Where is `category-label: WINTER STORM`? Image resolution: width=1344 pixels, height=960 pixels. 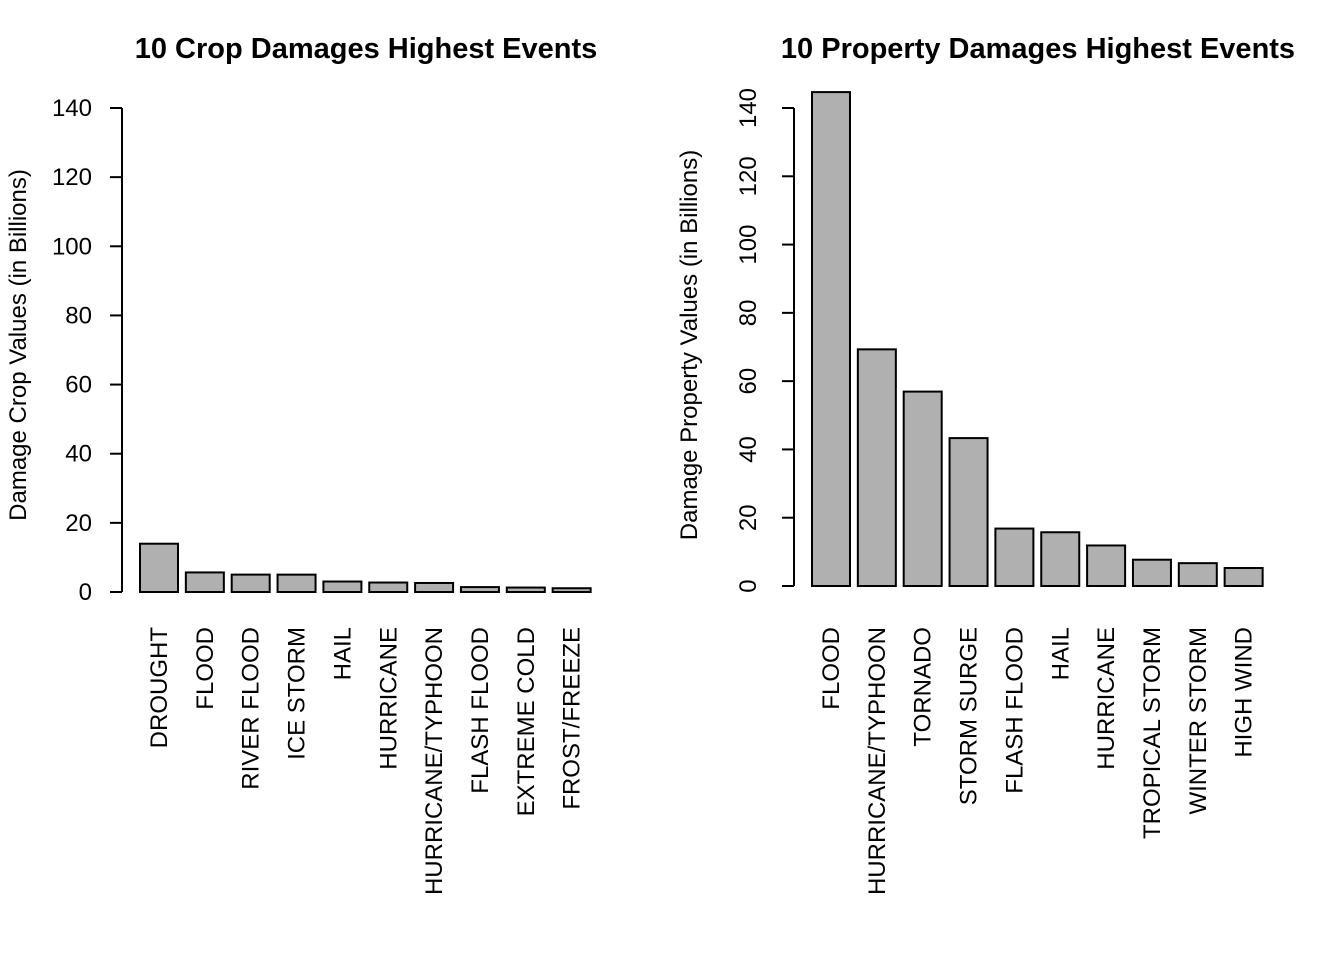
category-label: WINTER STORM is located at coordinates (1198, 721).